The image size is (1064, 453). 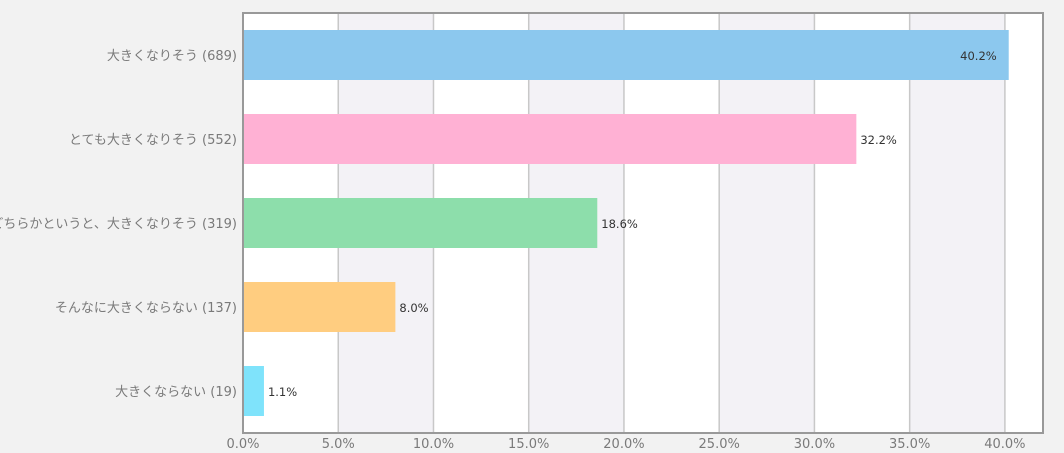 What do you see at coordinates (814, 444) in the screenshot?
I see `x-tick-label: 30.0%` at bounding box center [814, 444].